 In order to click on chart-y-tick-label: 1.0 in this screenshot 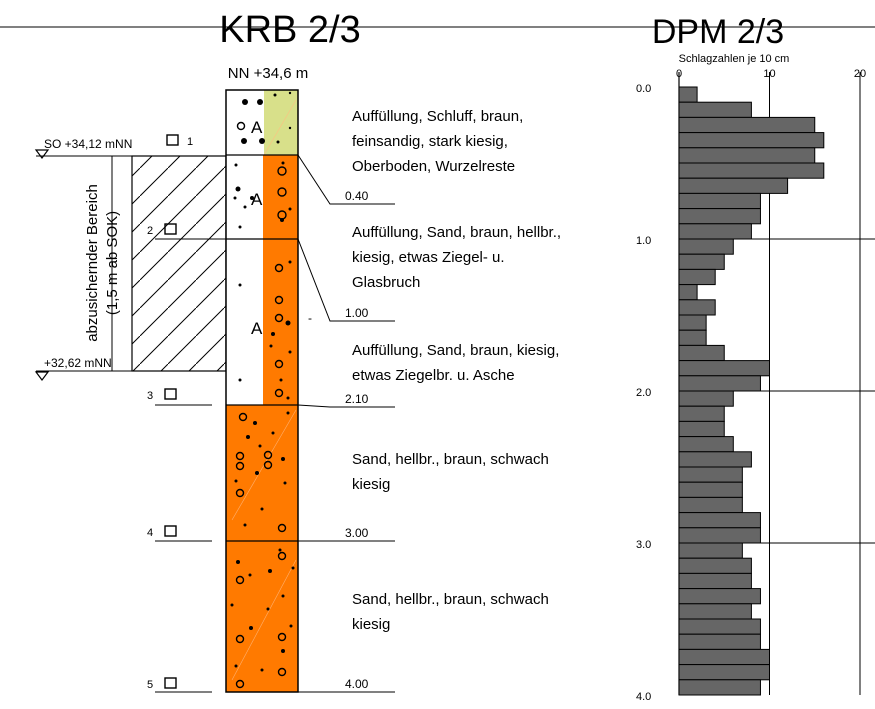, I will do `click(643, 241)`.